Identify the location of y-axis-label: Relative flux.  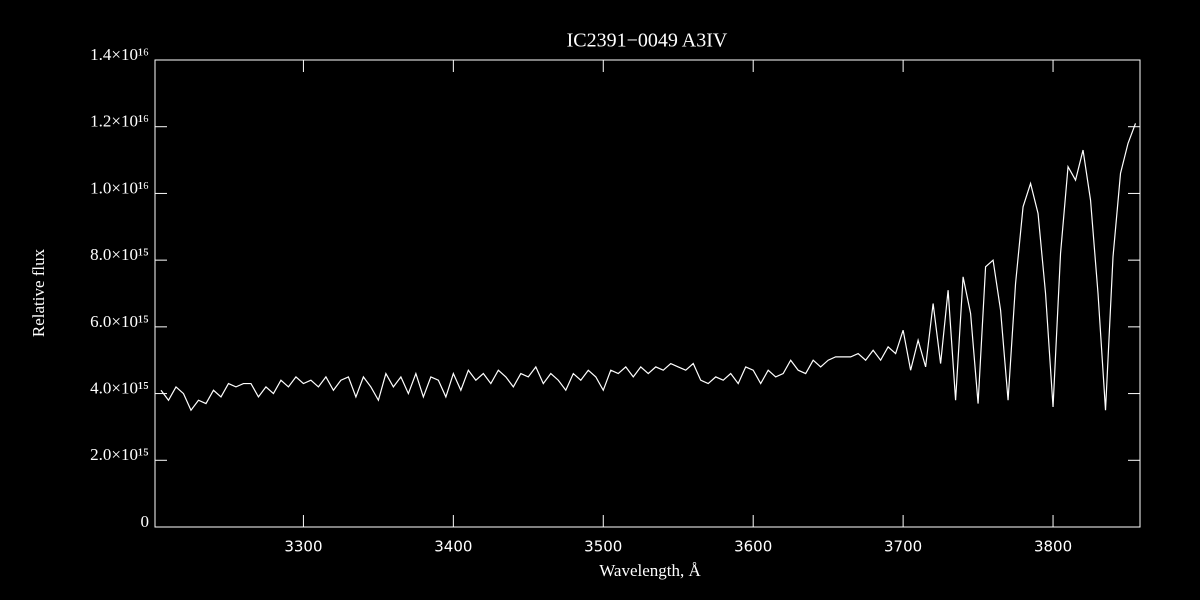
(38, 292).